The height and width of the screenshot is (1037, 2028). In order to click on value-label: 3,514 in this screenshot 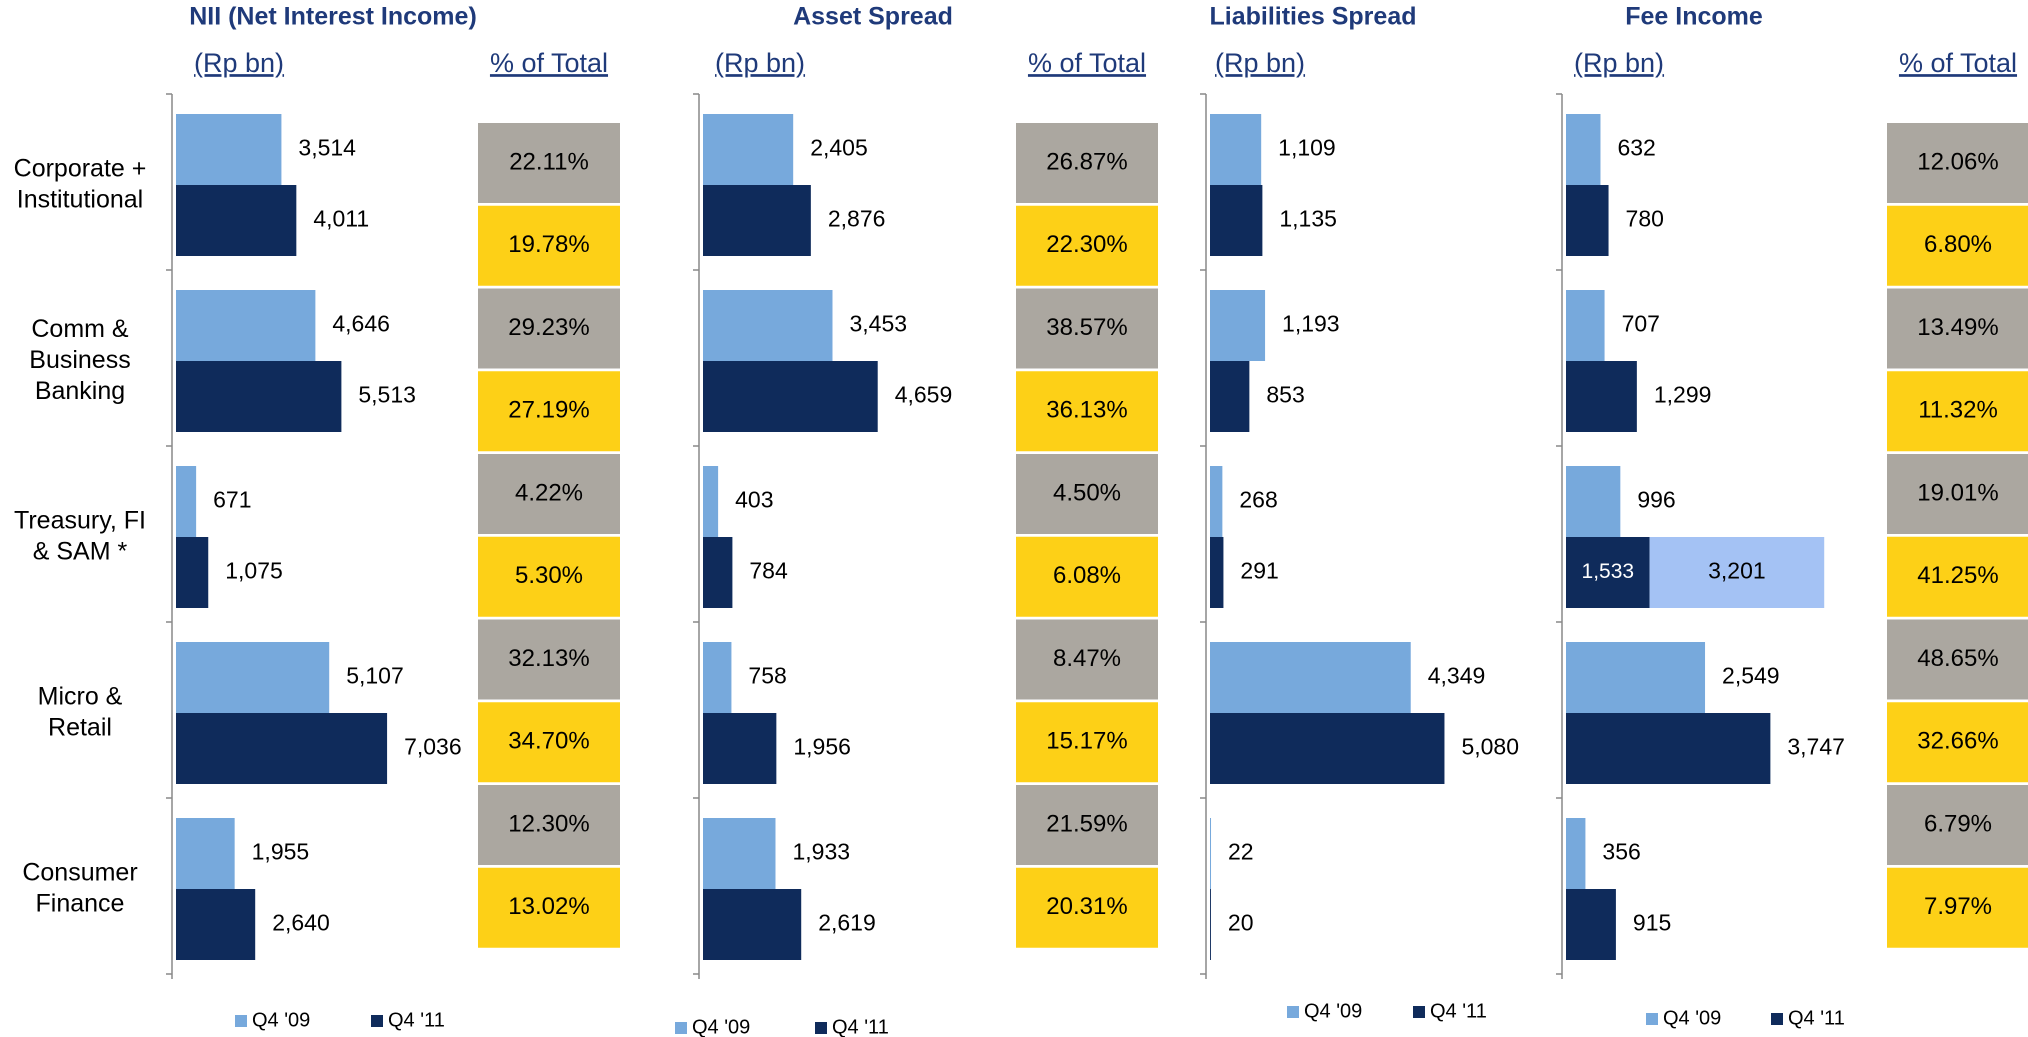, I will do `click(327, 148)`.